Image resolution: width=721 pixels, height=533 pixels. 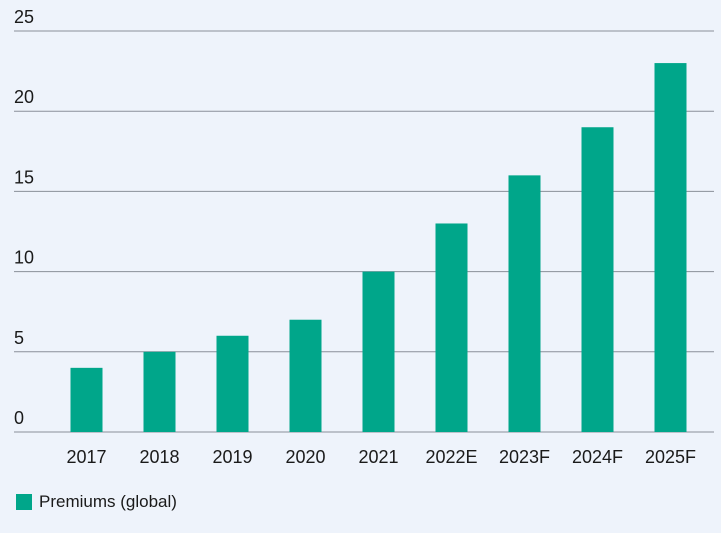 I want to click on x-axis-ticks: 2017 2018 2019 2020 2021 2022E 2023F 2024F 2025F, so click(x=381, y=457).